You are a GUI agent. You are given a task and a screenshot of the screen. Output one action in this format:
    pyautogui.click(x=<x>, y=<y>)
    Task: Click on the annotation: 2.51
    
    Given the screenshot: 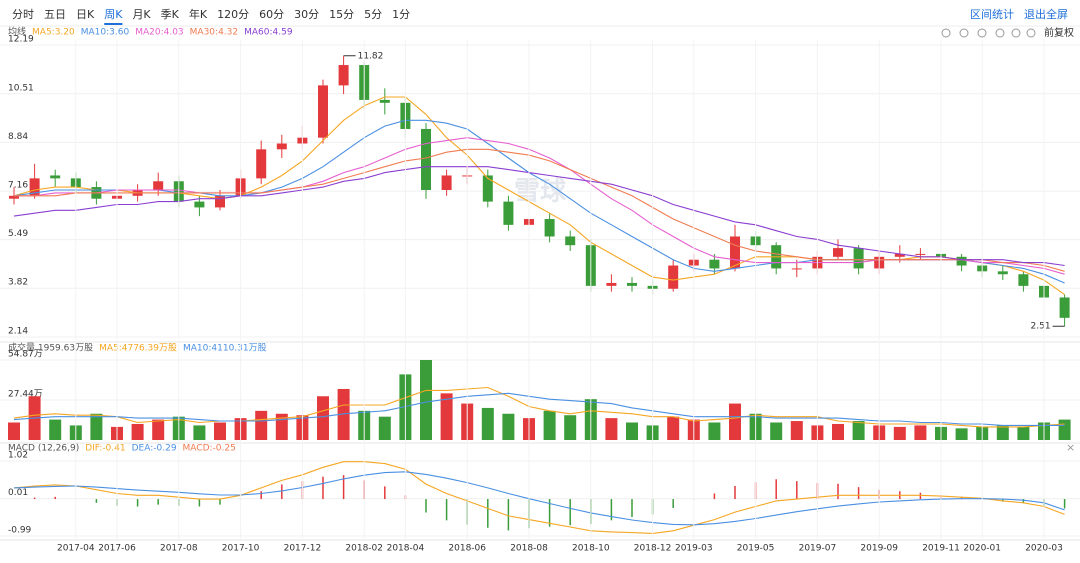 What is the action you would take?
    pyautogui.click(x=1041, y=327)
    